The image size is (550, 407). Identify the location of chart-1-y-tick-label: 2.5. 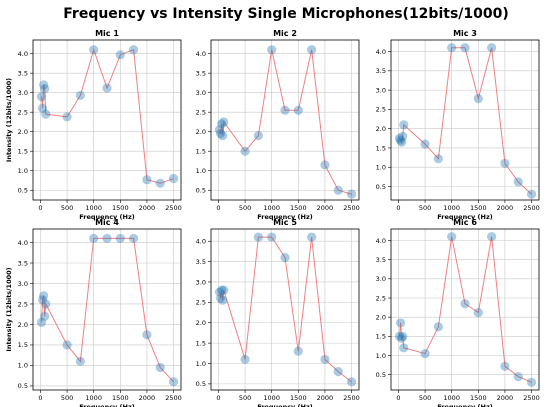
(23, 112).